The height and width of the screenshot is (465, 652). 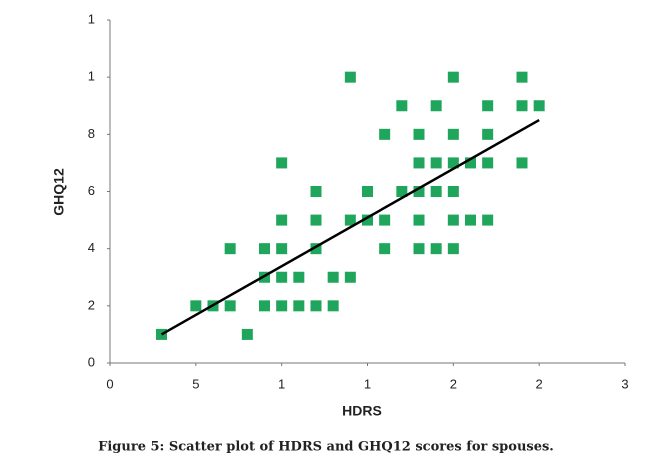 What do you see at coordinates (362, 411) in the screenshot?
I see `x-axis-label: HDRS` at bounding box center [362, 411].